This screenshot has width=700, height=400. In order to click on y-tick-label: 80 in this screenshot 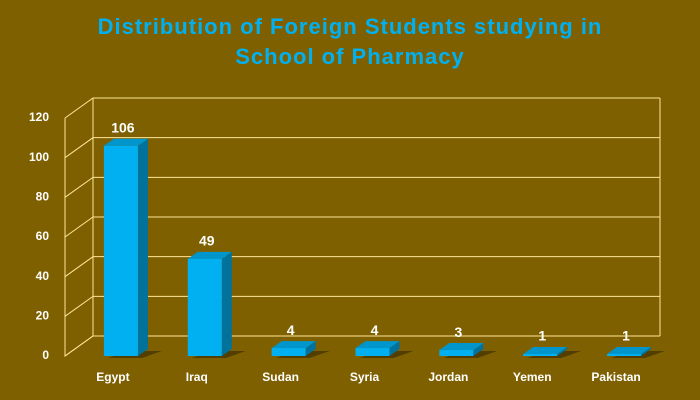, I will do `click(43, 197)`.